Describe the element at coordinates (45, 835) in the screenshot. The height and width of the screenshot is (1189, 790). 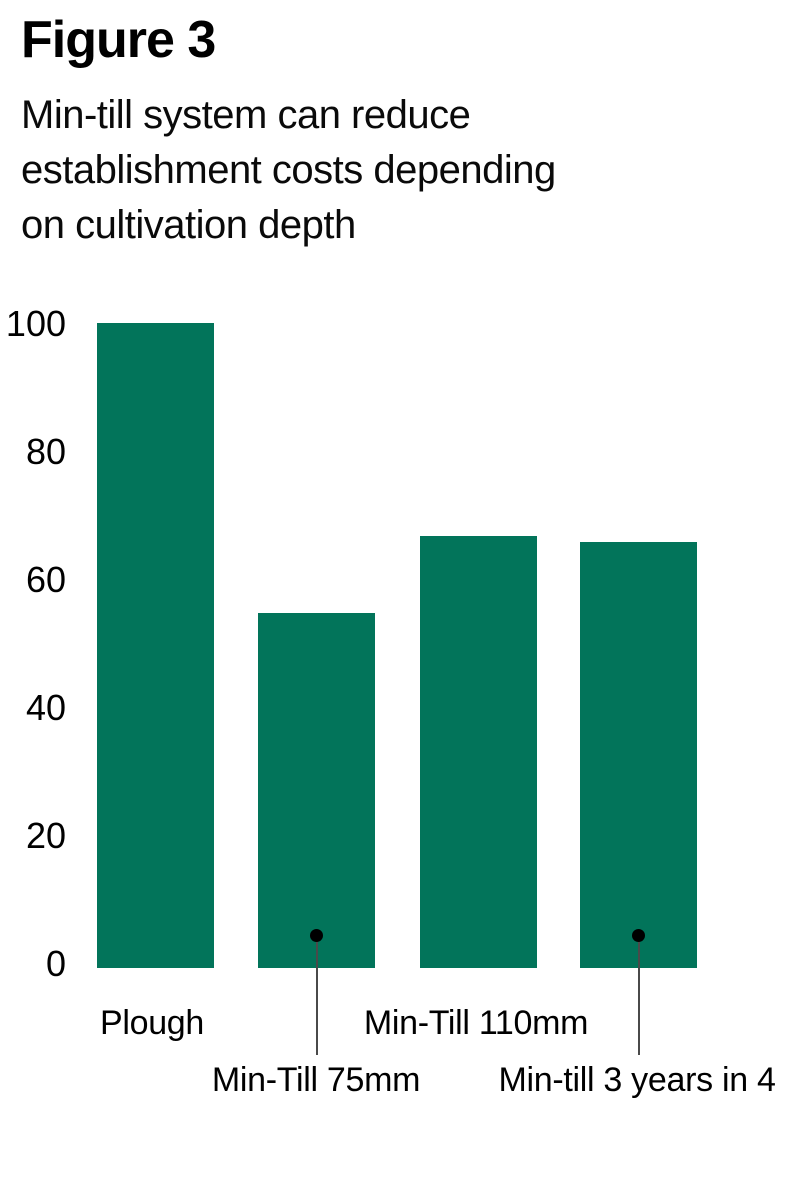
I see `y-axis-tick-20: 20` at that location.